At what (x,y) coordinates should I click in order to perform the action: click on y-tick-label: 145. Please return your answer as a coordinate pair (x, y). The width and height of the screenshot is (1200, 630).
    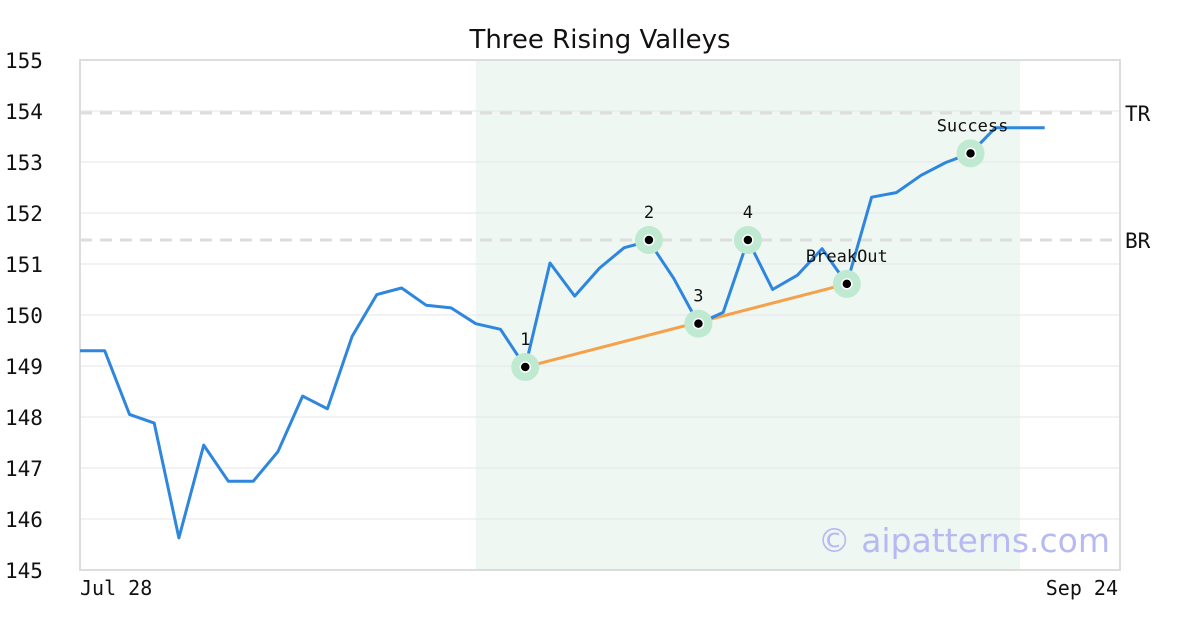
    Looking at the image, I should click on (24, 571).